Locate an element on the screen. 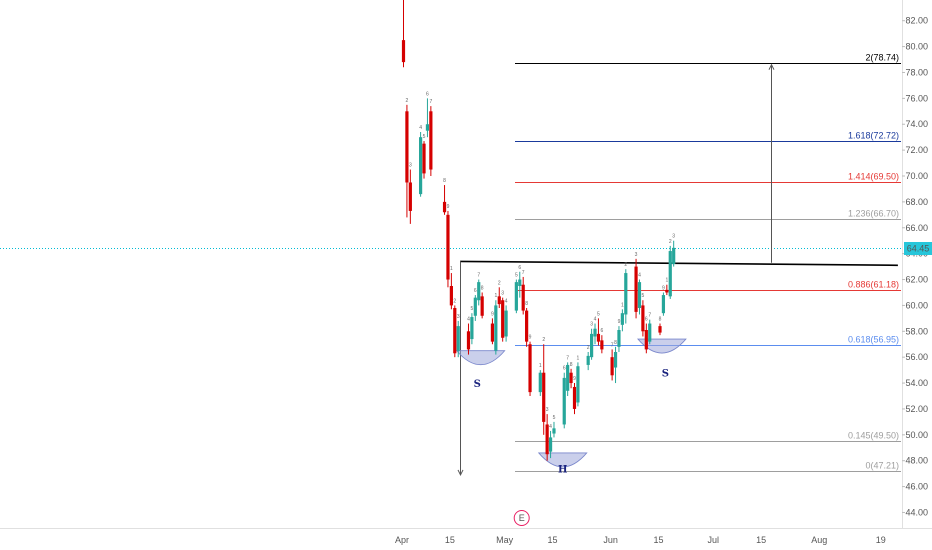 Image resolution: width=932 pixels, height=550 pixels. pattern-label: S is located at coordinates (477, 384).